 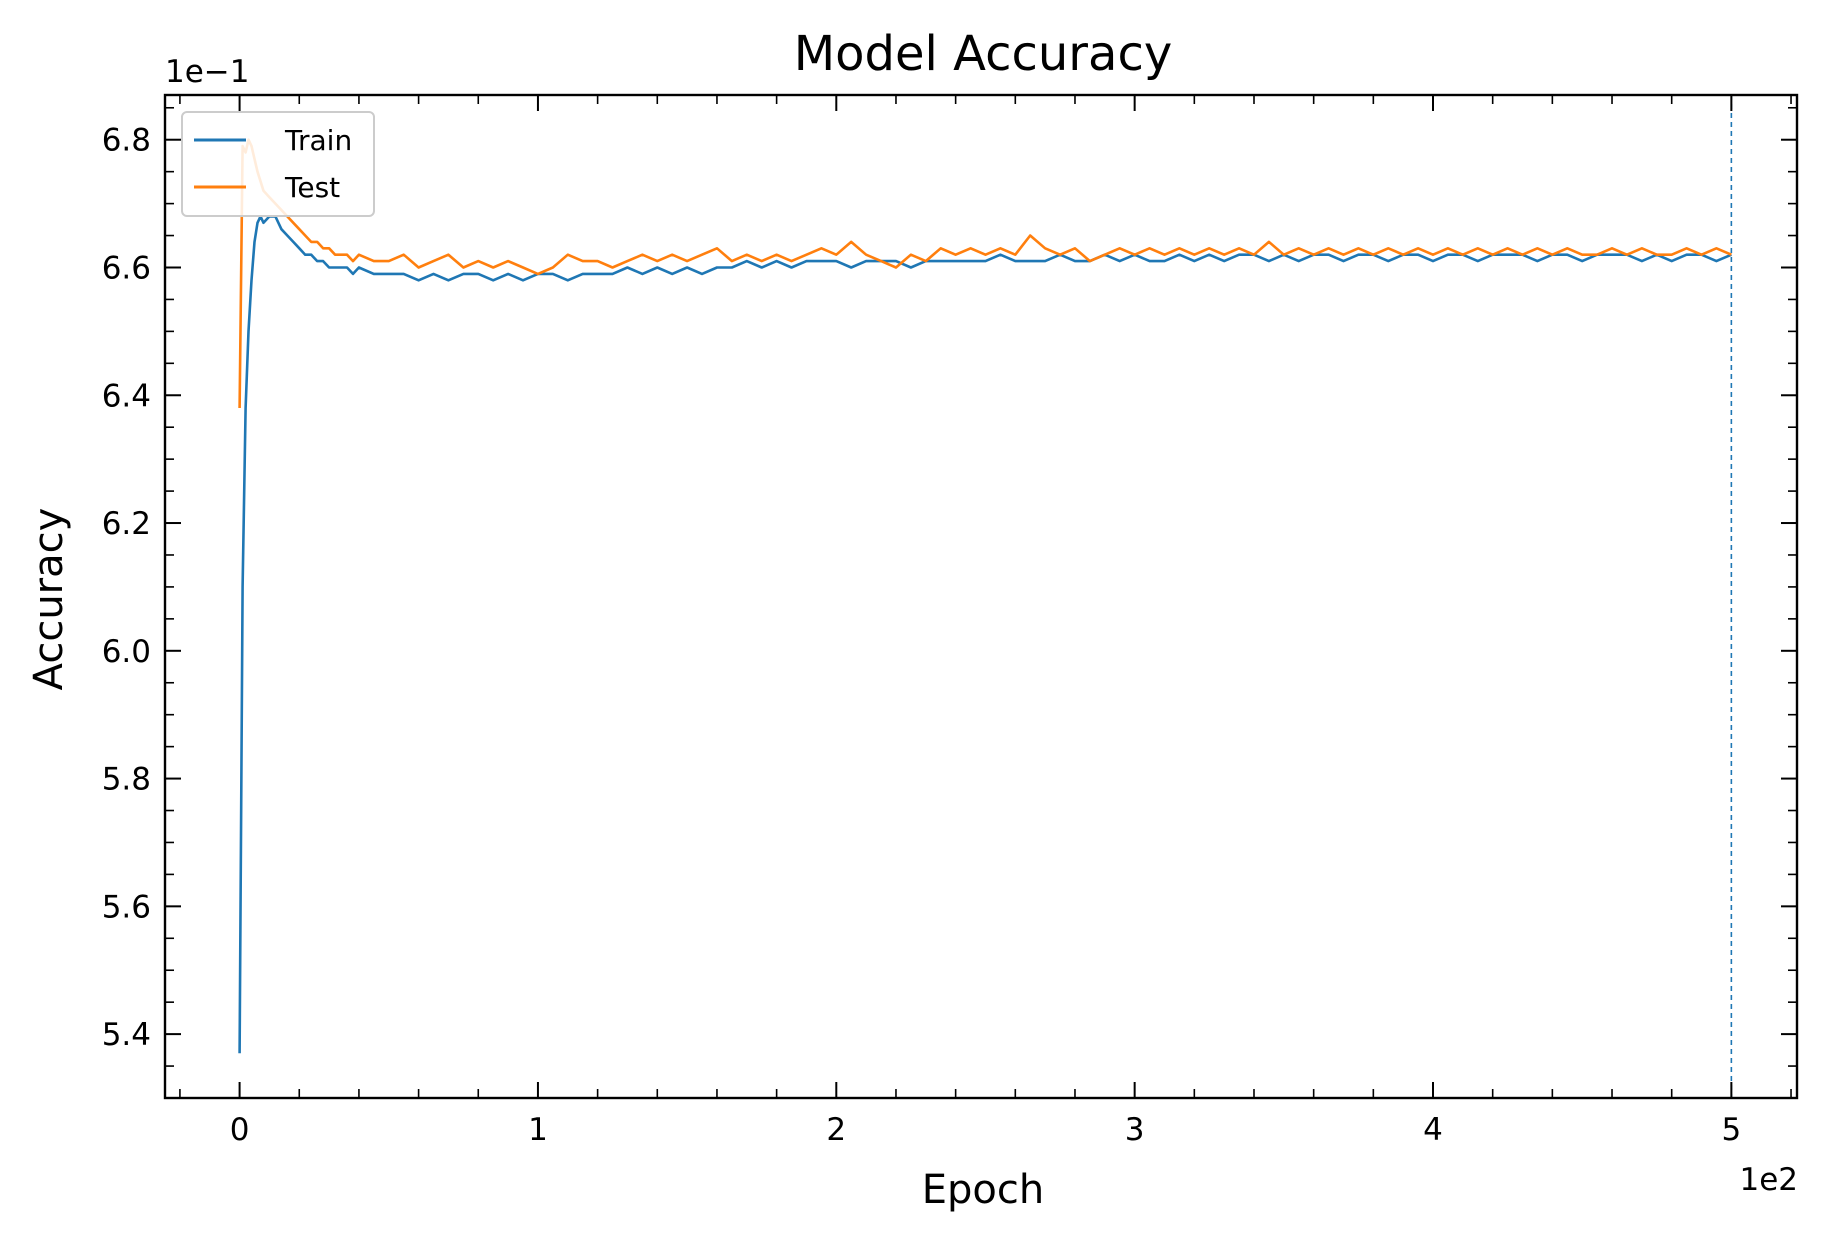 What do you see at coordinates (126, 780) in the screenshot?
I see `y-tick-label: 5.8` at bounding box center [126, 780].